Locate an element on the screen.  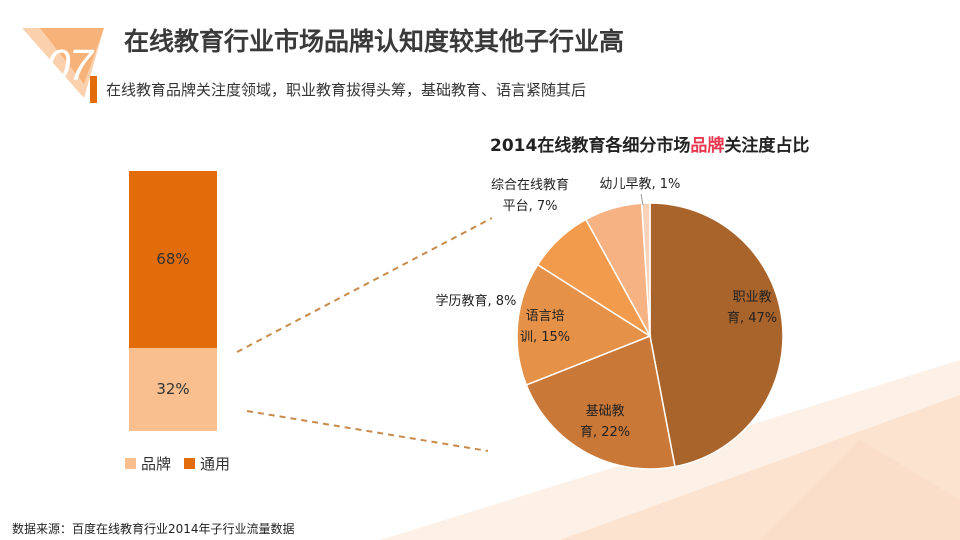
legend-item-brand: 品牌 is located at coordinates (148, 463).